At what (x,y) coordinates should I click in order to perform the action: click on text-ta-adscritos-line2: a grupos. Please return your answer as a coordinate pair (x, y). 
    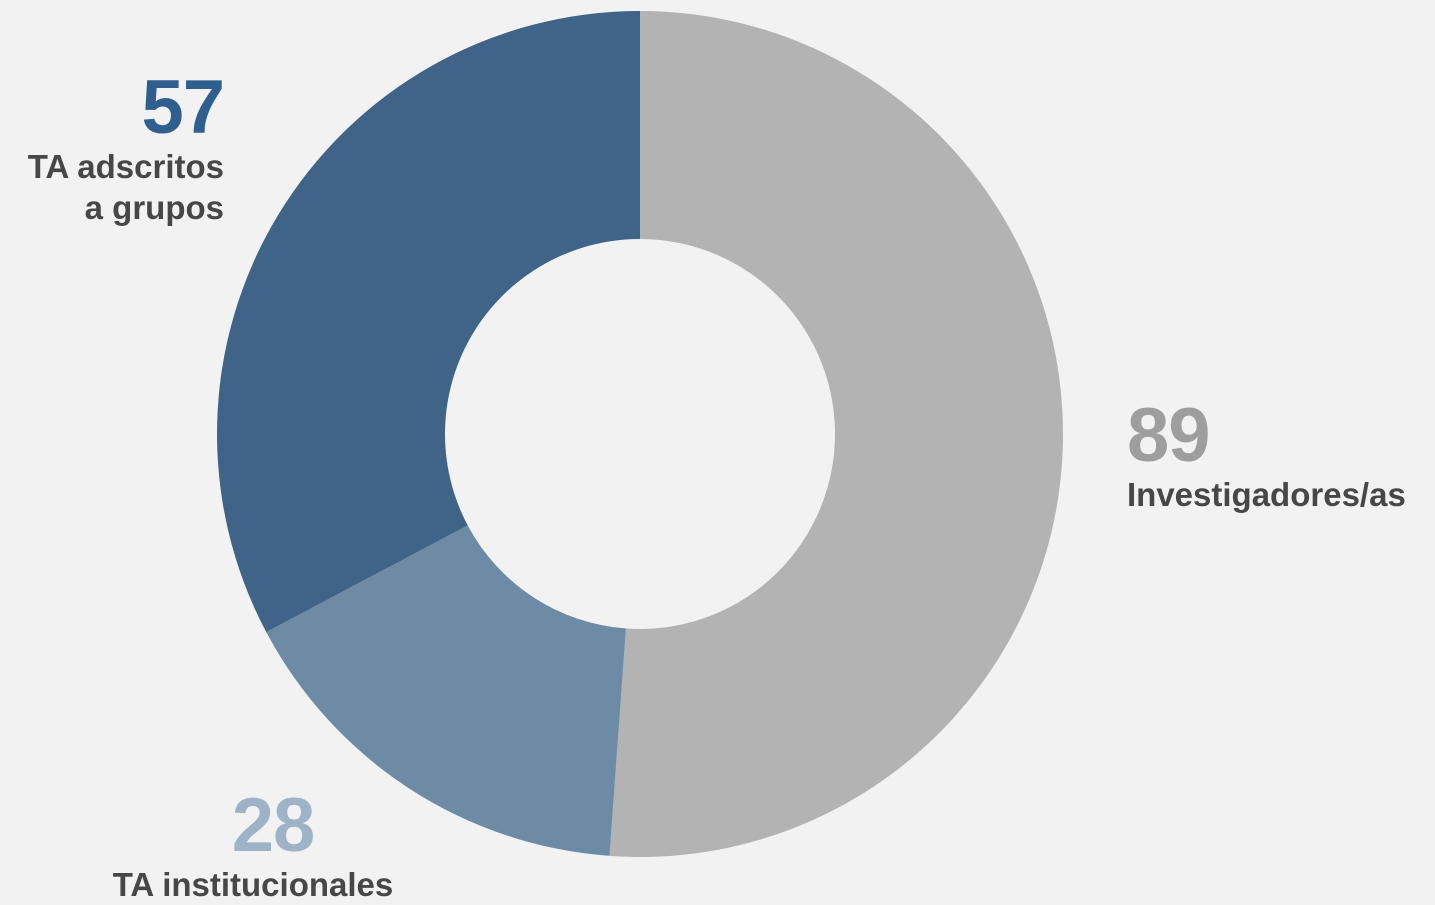
    Looking at the image, I should click on (154, 208).